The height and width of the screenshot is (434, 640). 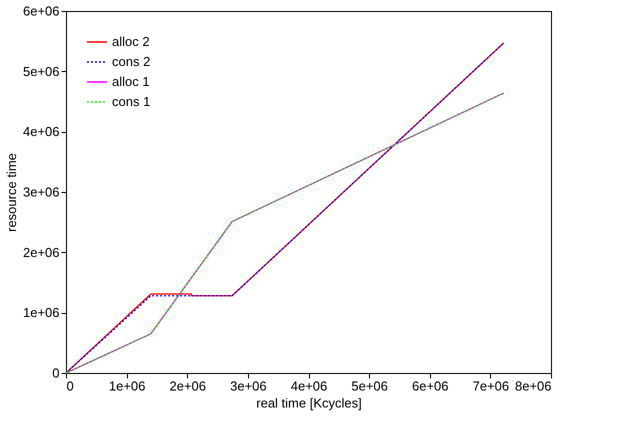 What do you see at coordinates (11, 192) in the screenshot?
I see `y-axis-title: resource time` at bounding box center [11, 192].